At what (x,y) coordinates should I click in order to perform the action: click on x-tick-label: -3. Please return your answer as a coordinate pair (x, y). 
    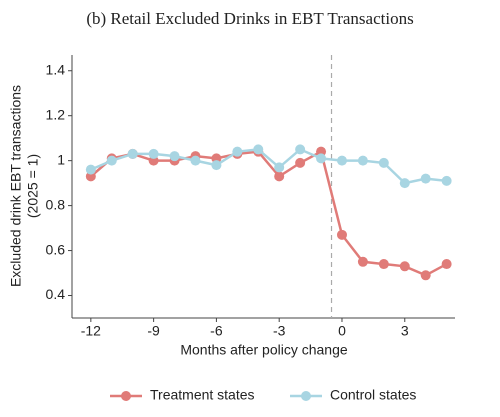
    Looking at the image, I should click on (279, 331).